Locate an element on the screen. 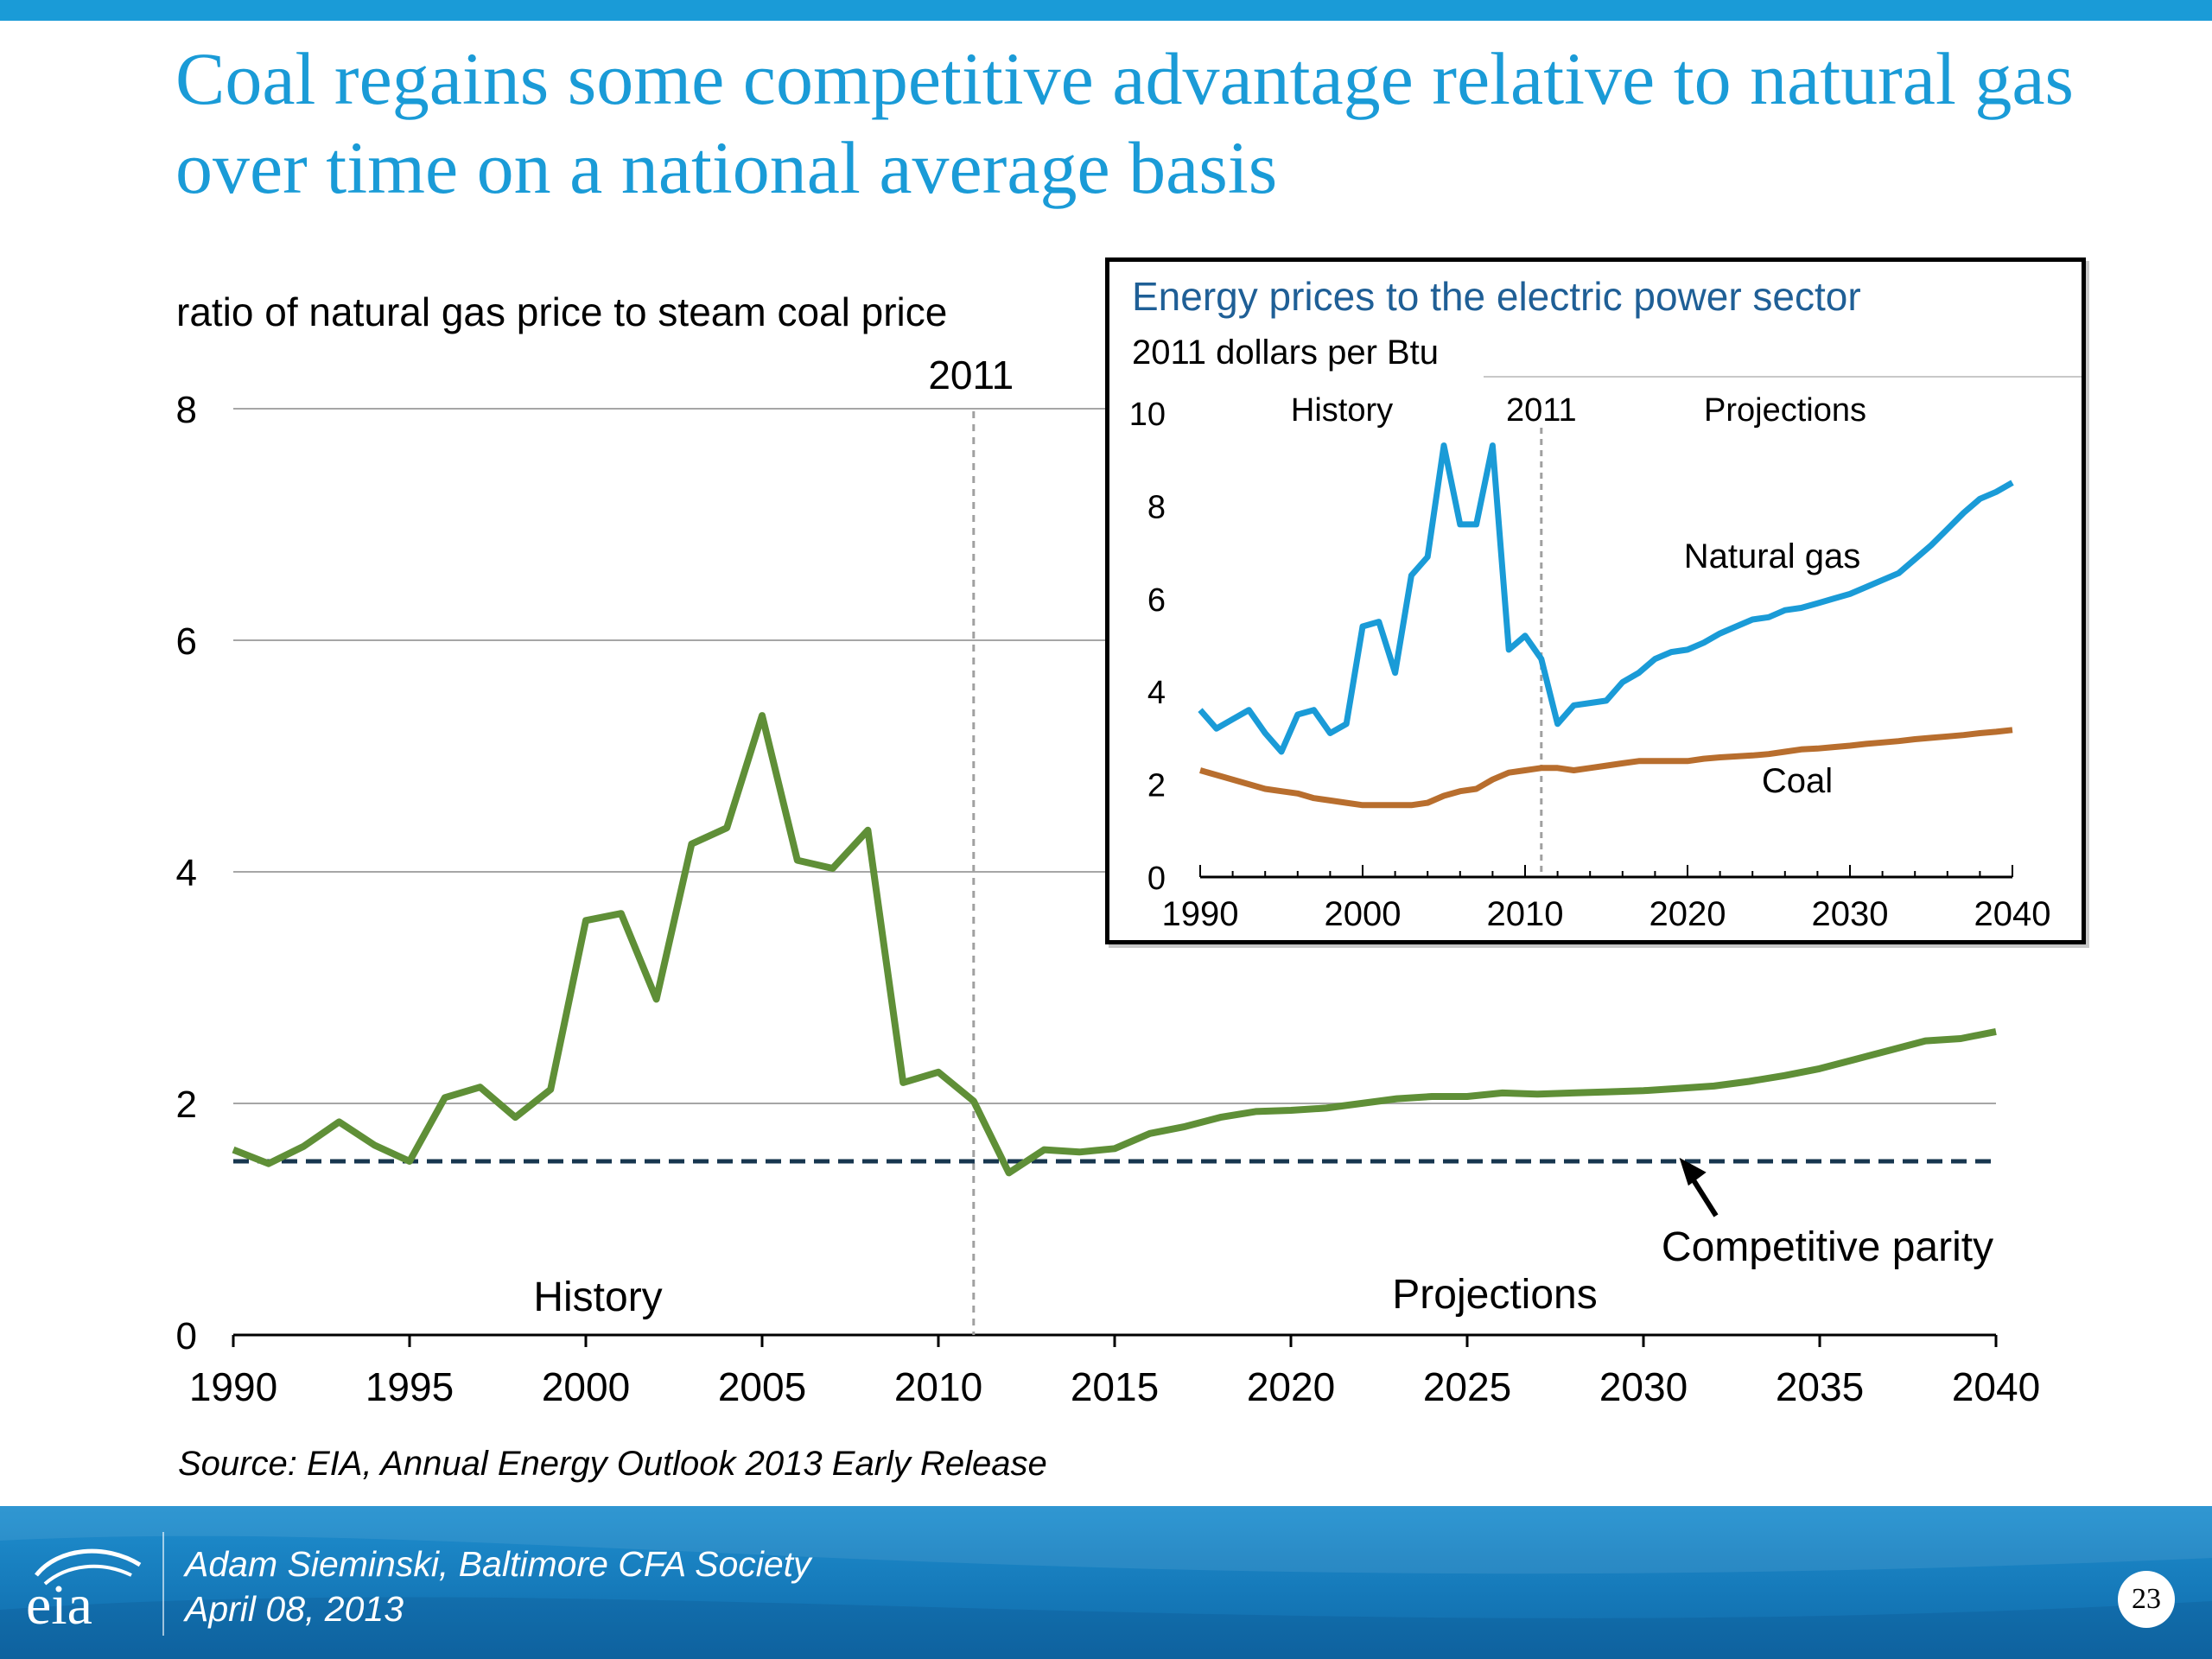 The image size is (2212, 1659). inset-y-tick-label: 4 is located at coordinates (1156, 693).